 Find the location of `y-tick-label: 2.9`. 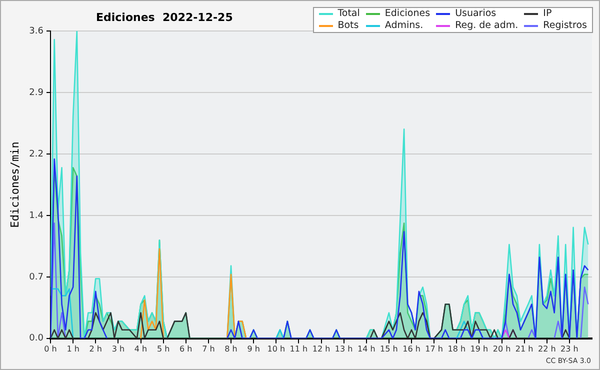

y-tick-label: 2.9 is located at coordinates (36, 93).